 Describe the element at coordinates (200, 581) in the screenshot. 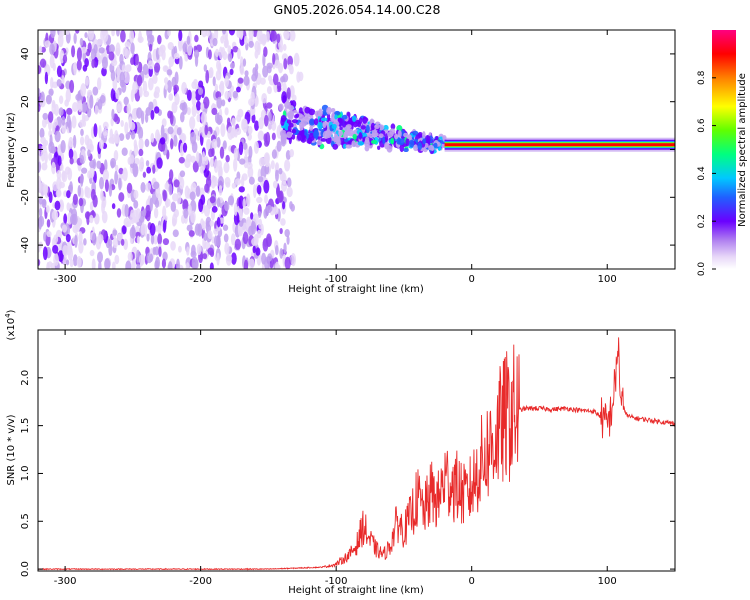

I see `snr-xtick-label: -200` at that location.